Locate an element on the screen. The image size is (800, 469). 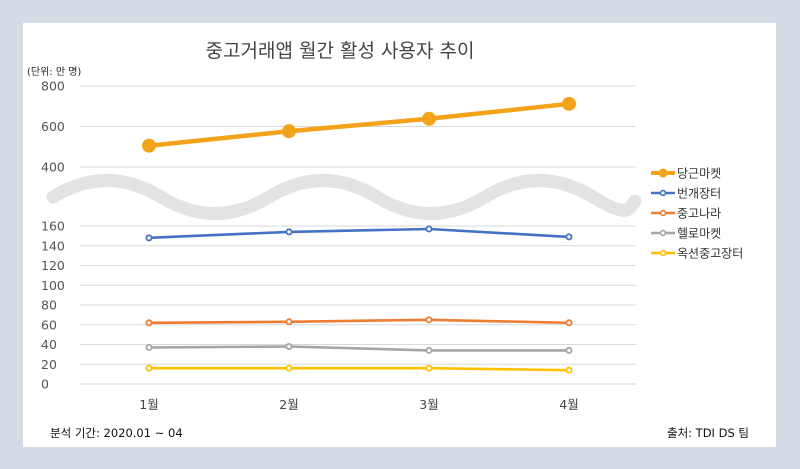
legend-label: 헬로마켓 is located at coordinates (699, 234).